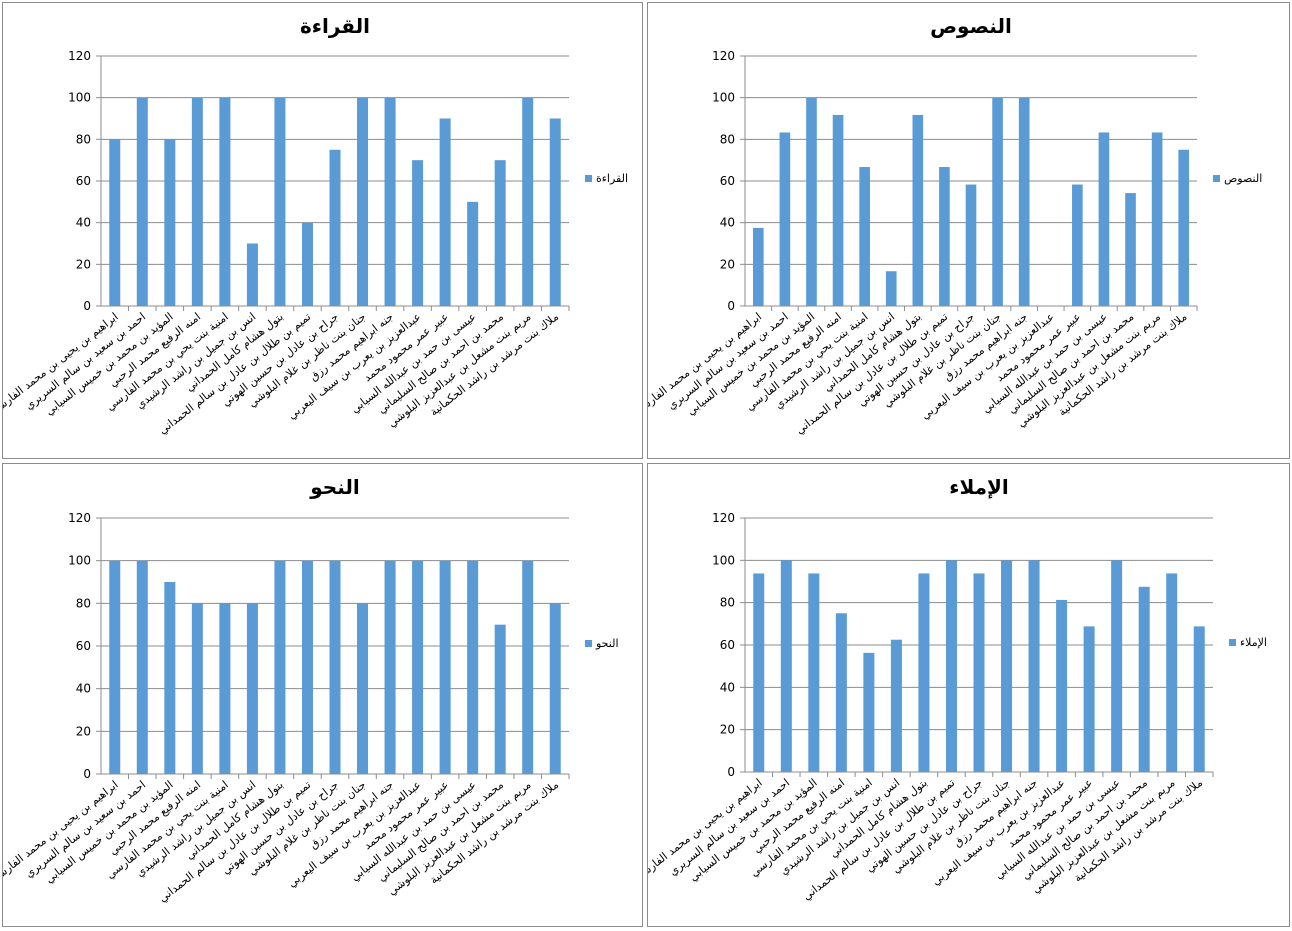  I want to click on chart-title: النحو, so click(334, 487).